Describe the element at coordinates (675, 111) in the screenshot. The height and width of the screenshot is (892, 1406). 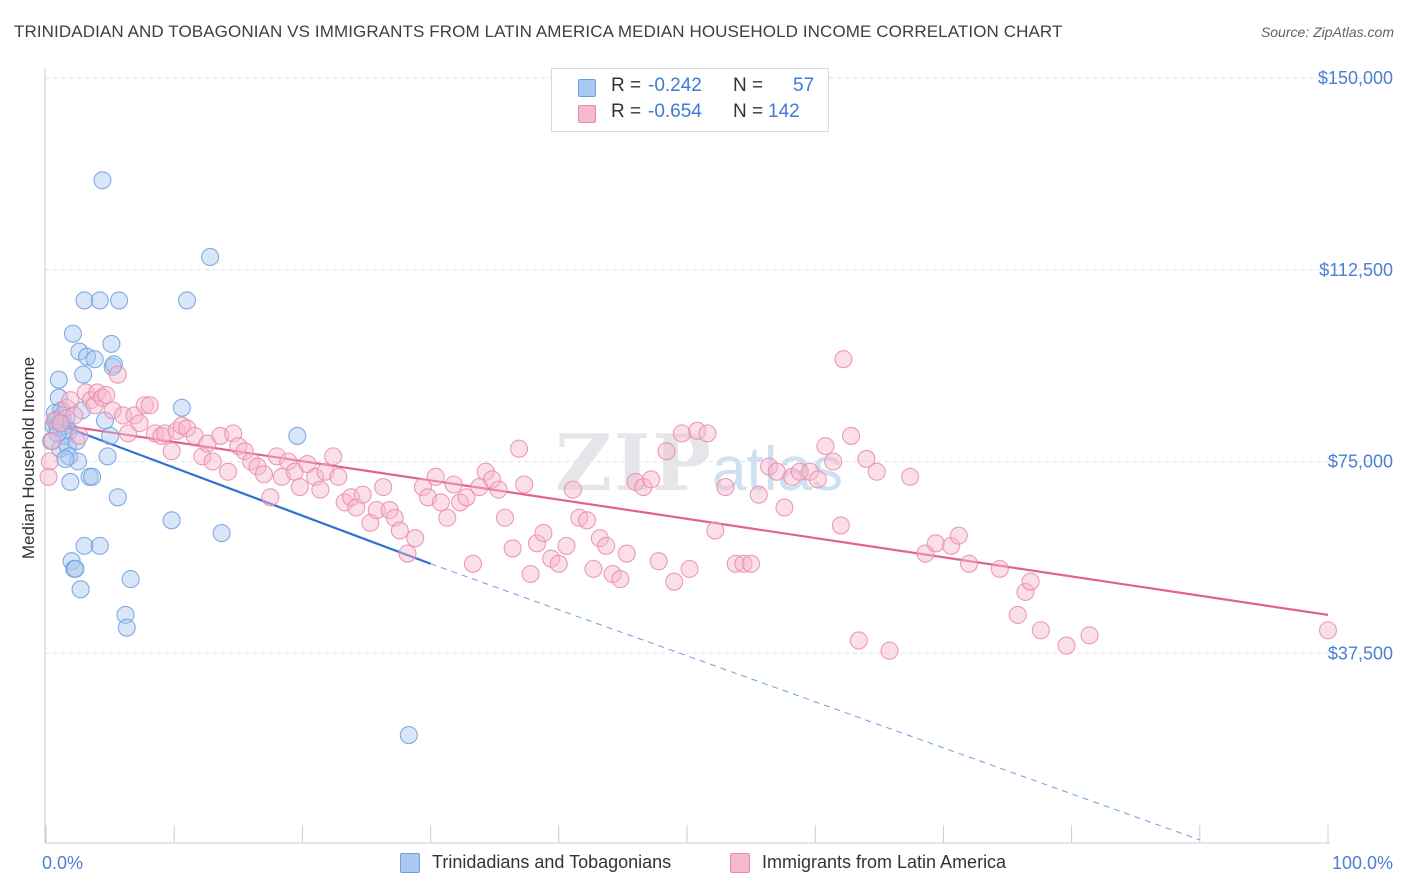
I see `legend-r-value: -0.654` at that location.